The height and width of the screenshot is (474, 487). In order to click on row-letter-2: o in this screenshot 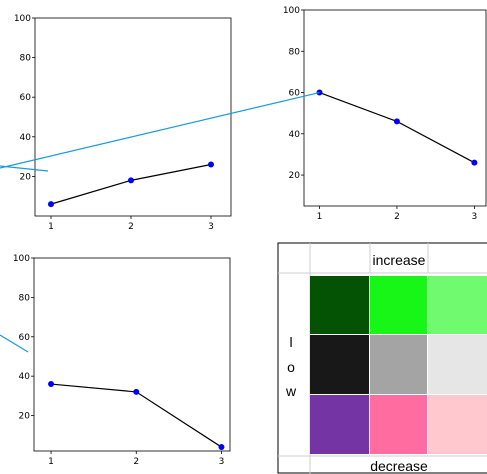, I will do `click(291, 367)`.